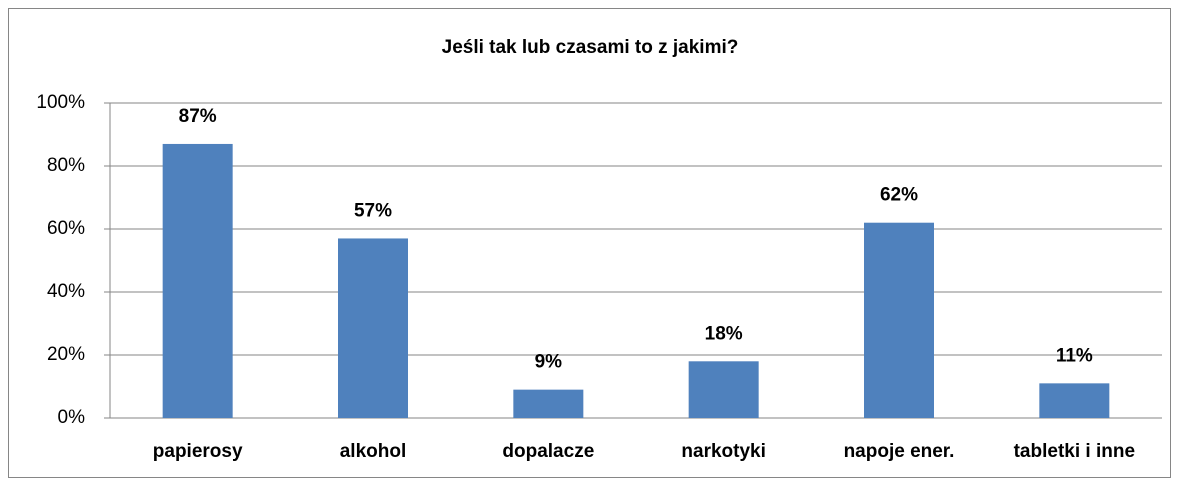 Image resolution: width=1179 pixels, height=479 pixels. Describe the element at coordinates (66, 228) in the screenshot. I see `y-tick-label: 60%` at that location.